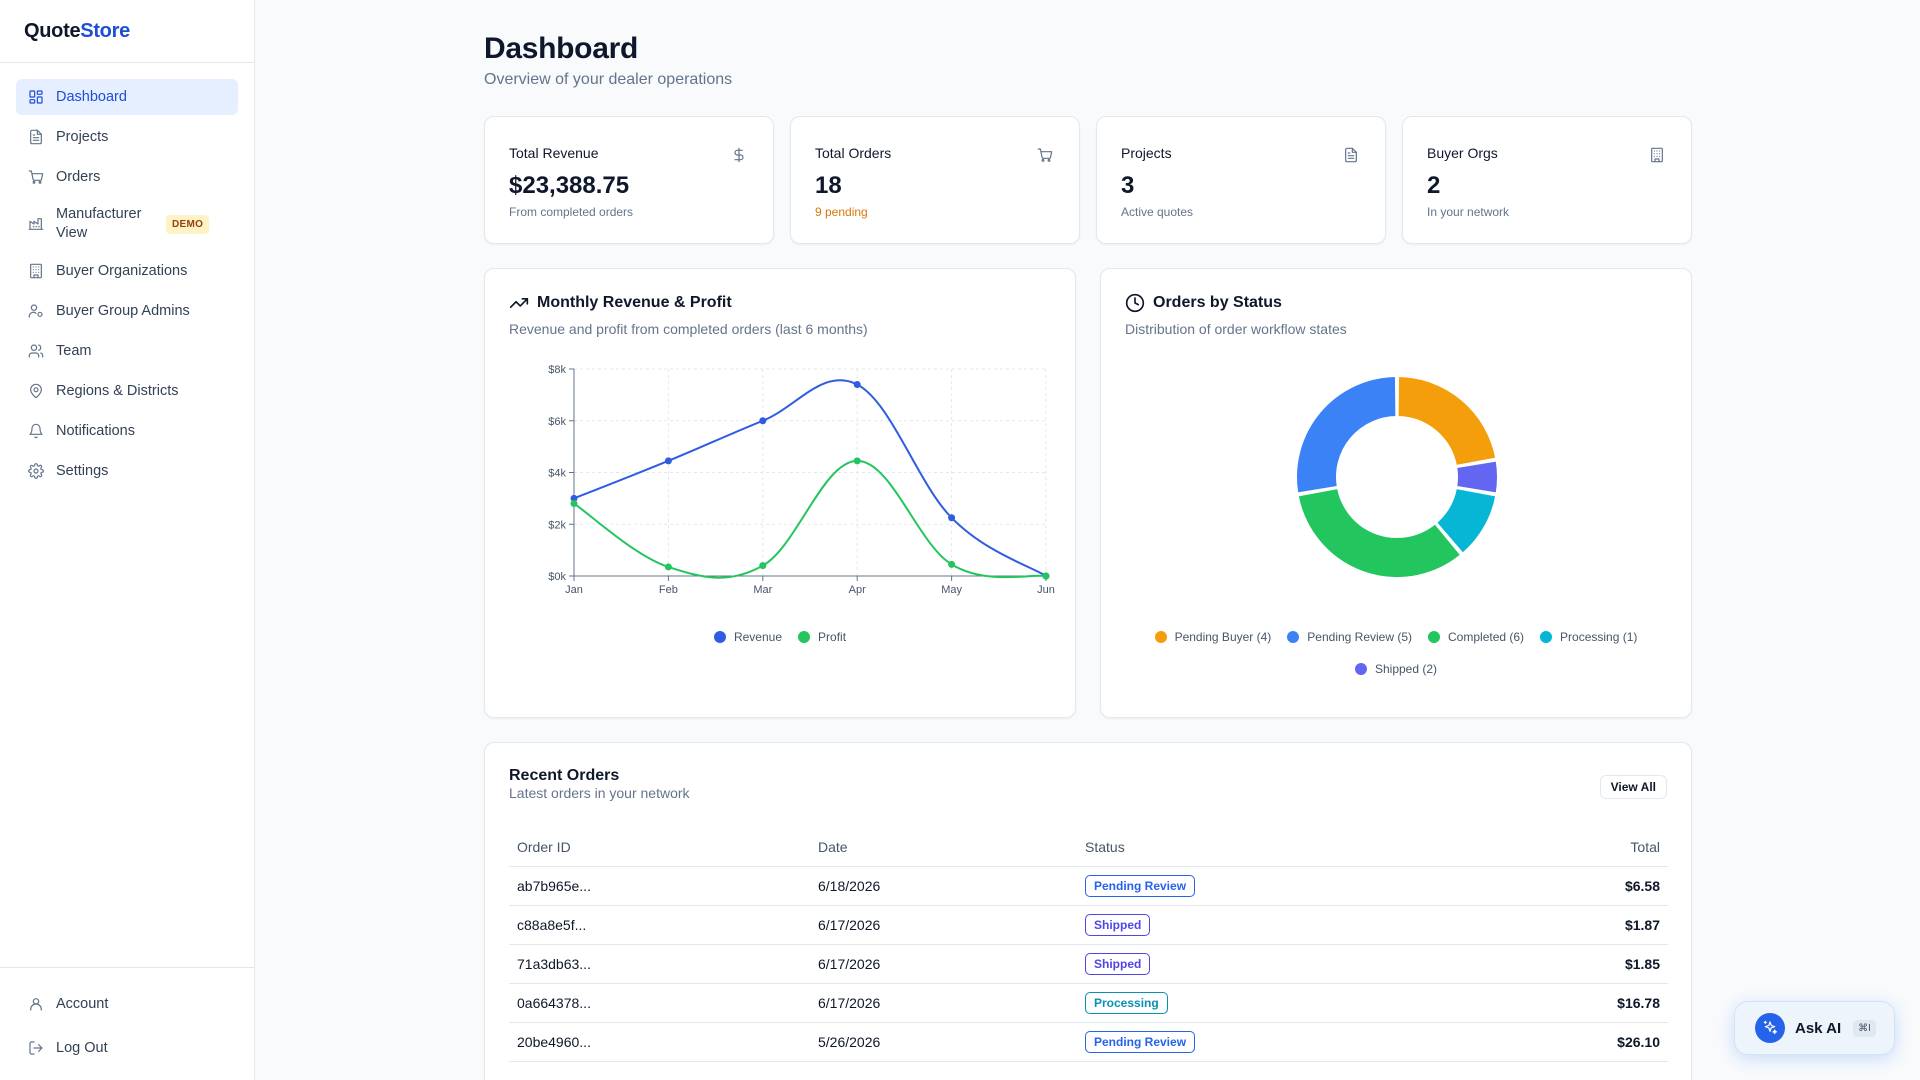 This screenshot has height=1080, width=1920. I want to click on donut-slice-pending-review, so click(1346, 434).